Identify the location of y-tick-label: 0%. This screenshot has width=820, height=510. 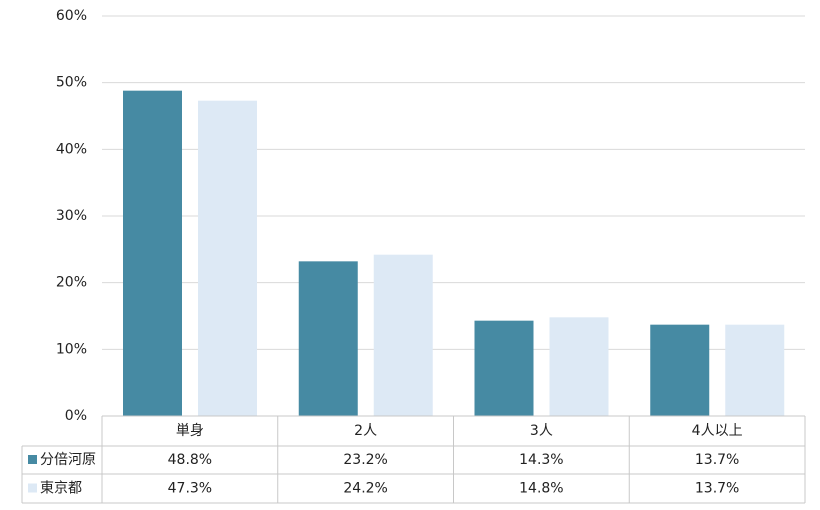
(76, 416).